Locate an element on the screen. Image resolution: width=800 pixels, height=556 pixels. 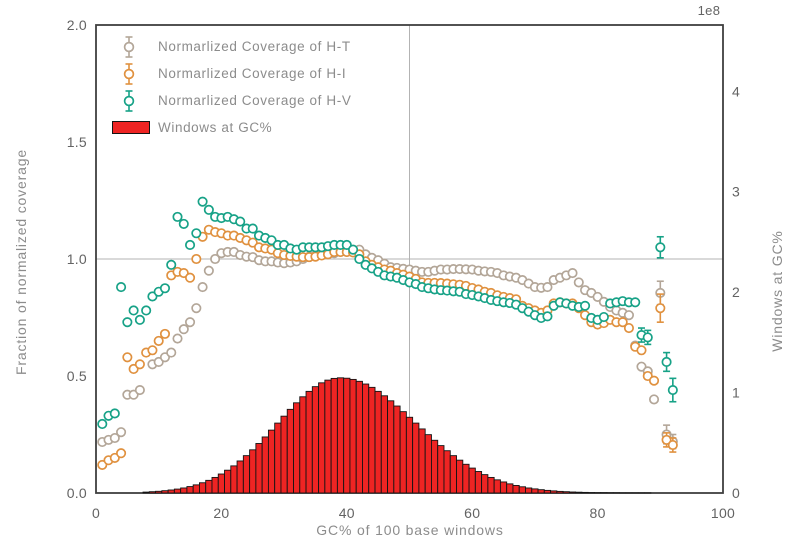
legend-label-h-t: Normarlized Coverage of H-T is located at coordinates (254, 46).